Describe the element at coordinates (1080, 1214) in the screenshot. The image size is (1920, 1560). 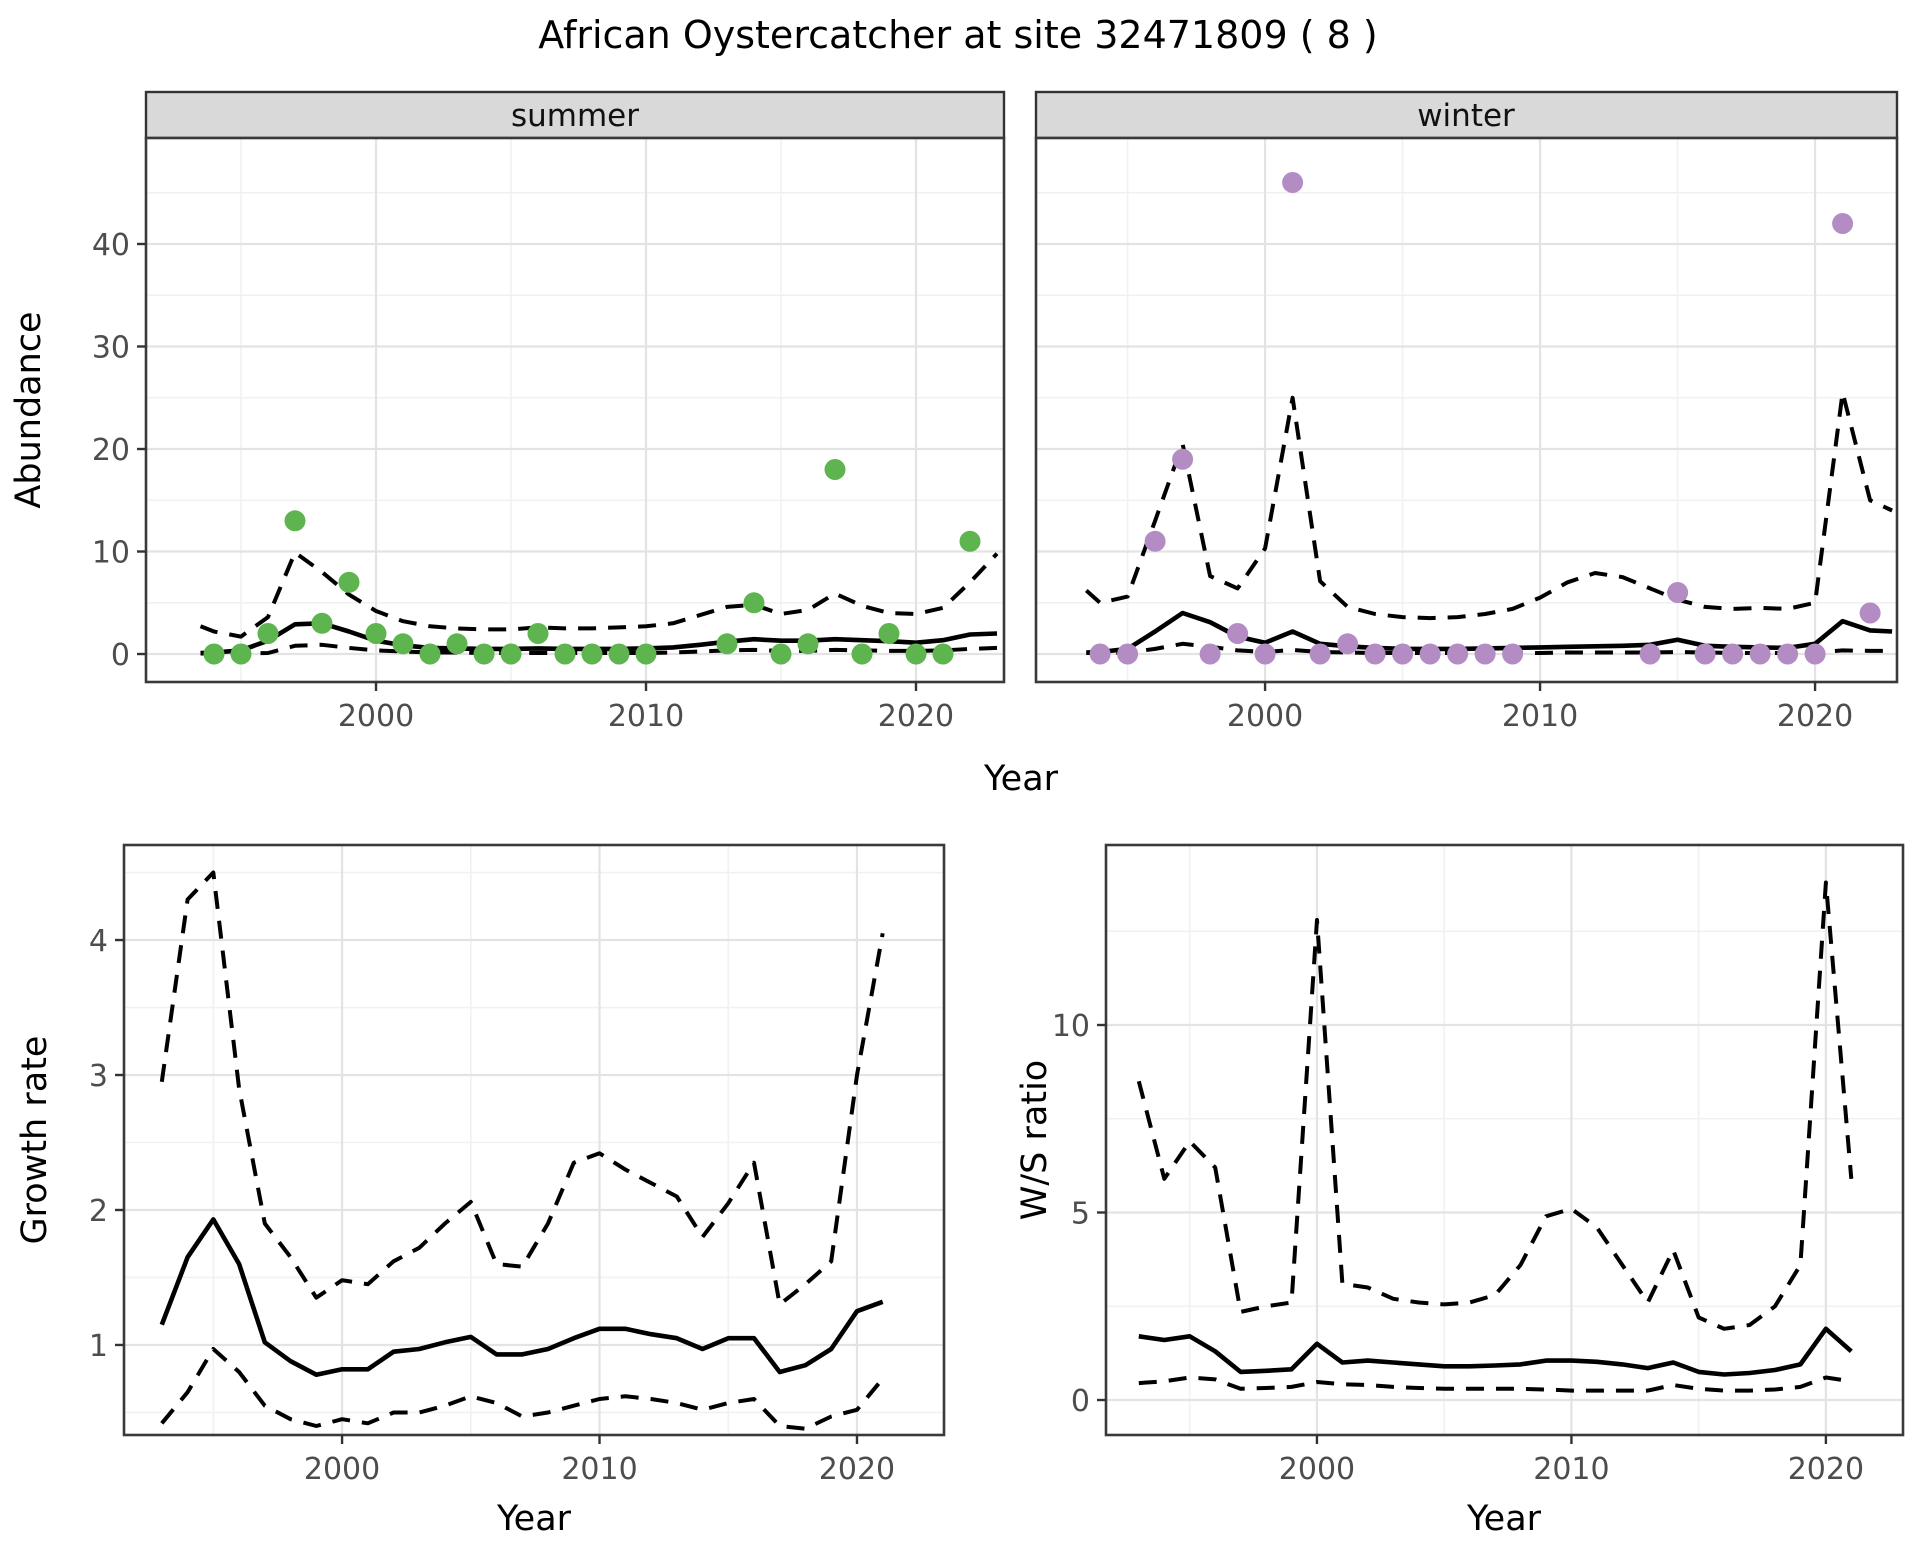
I see `y-tick-label: 5` at that location.